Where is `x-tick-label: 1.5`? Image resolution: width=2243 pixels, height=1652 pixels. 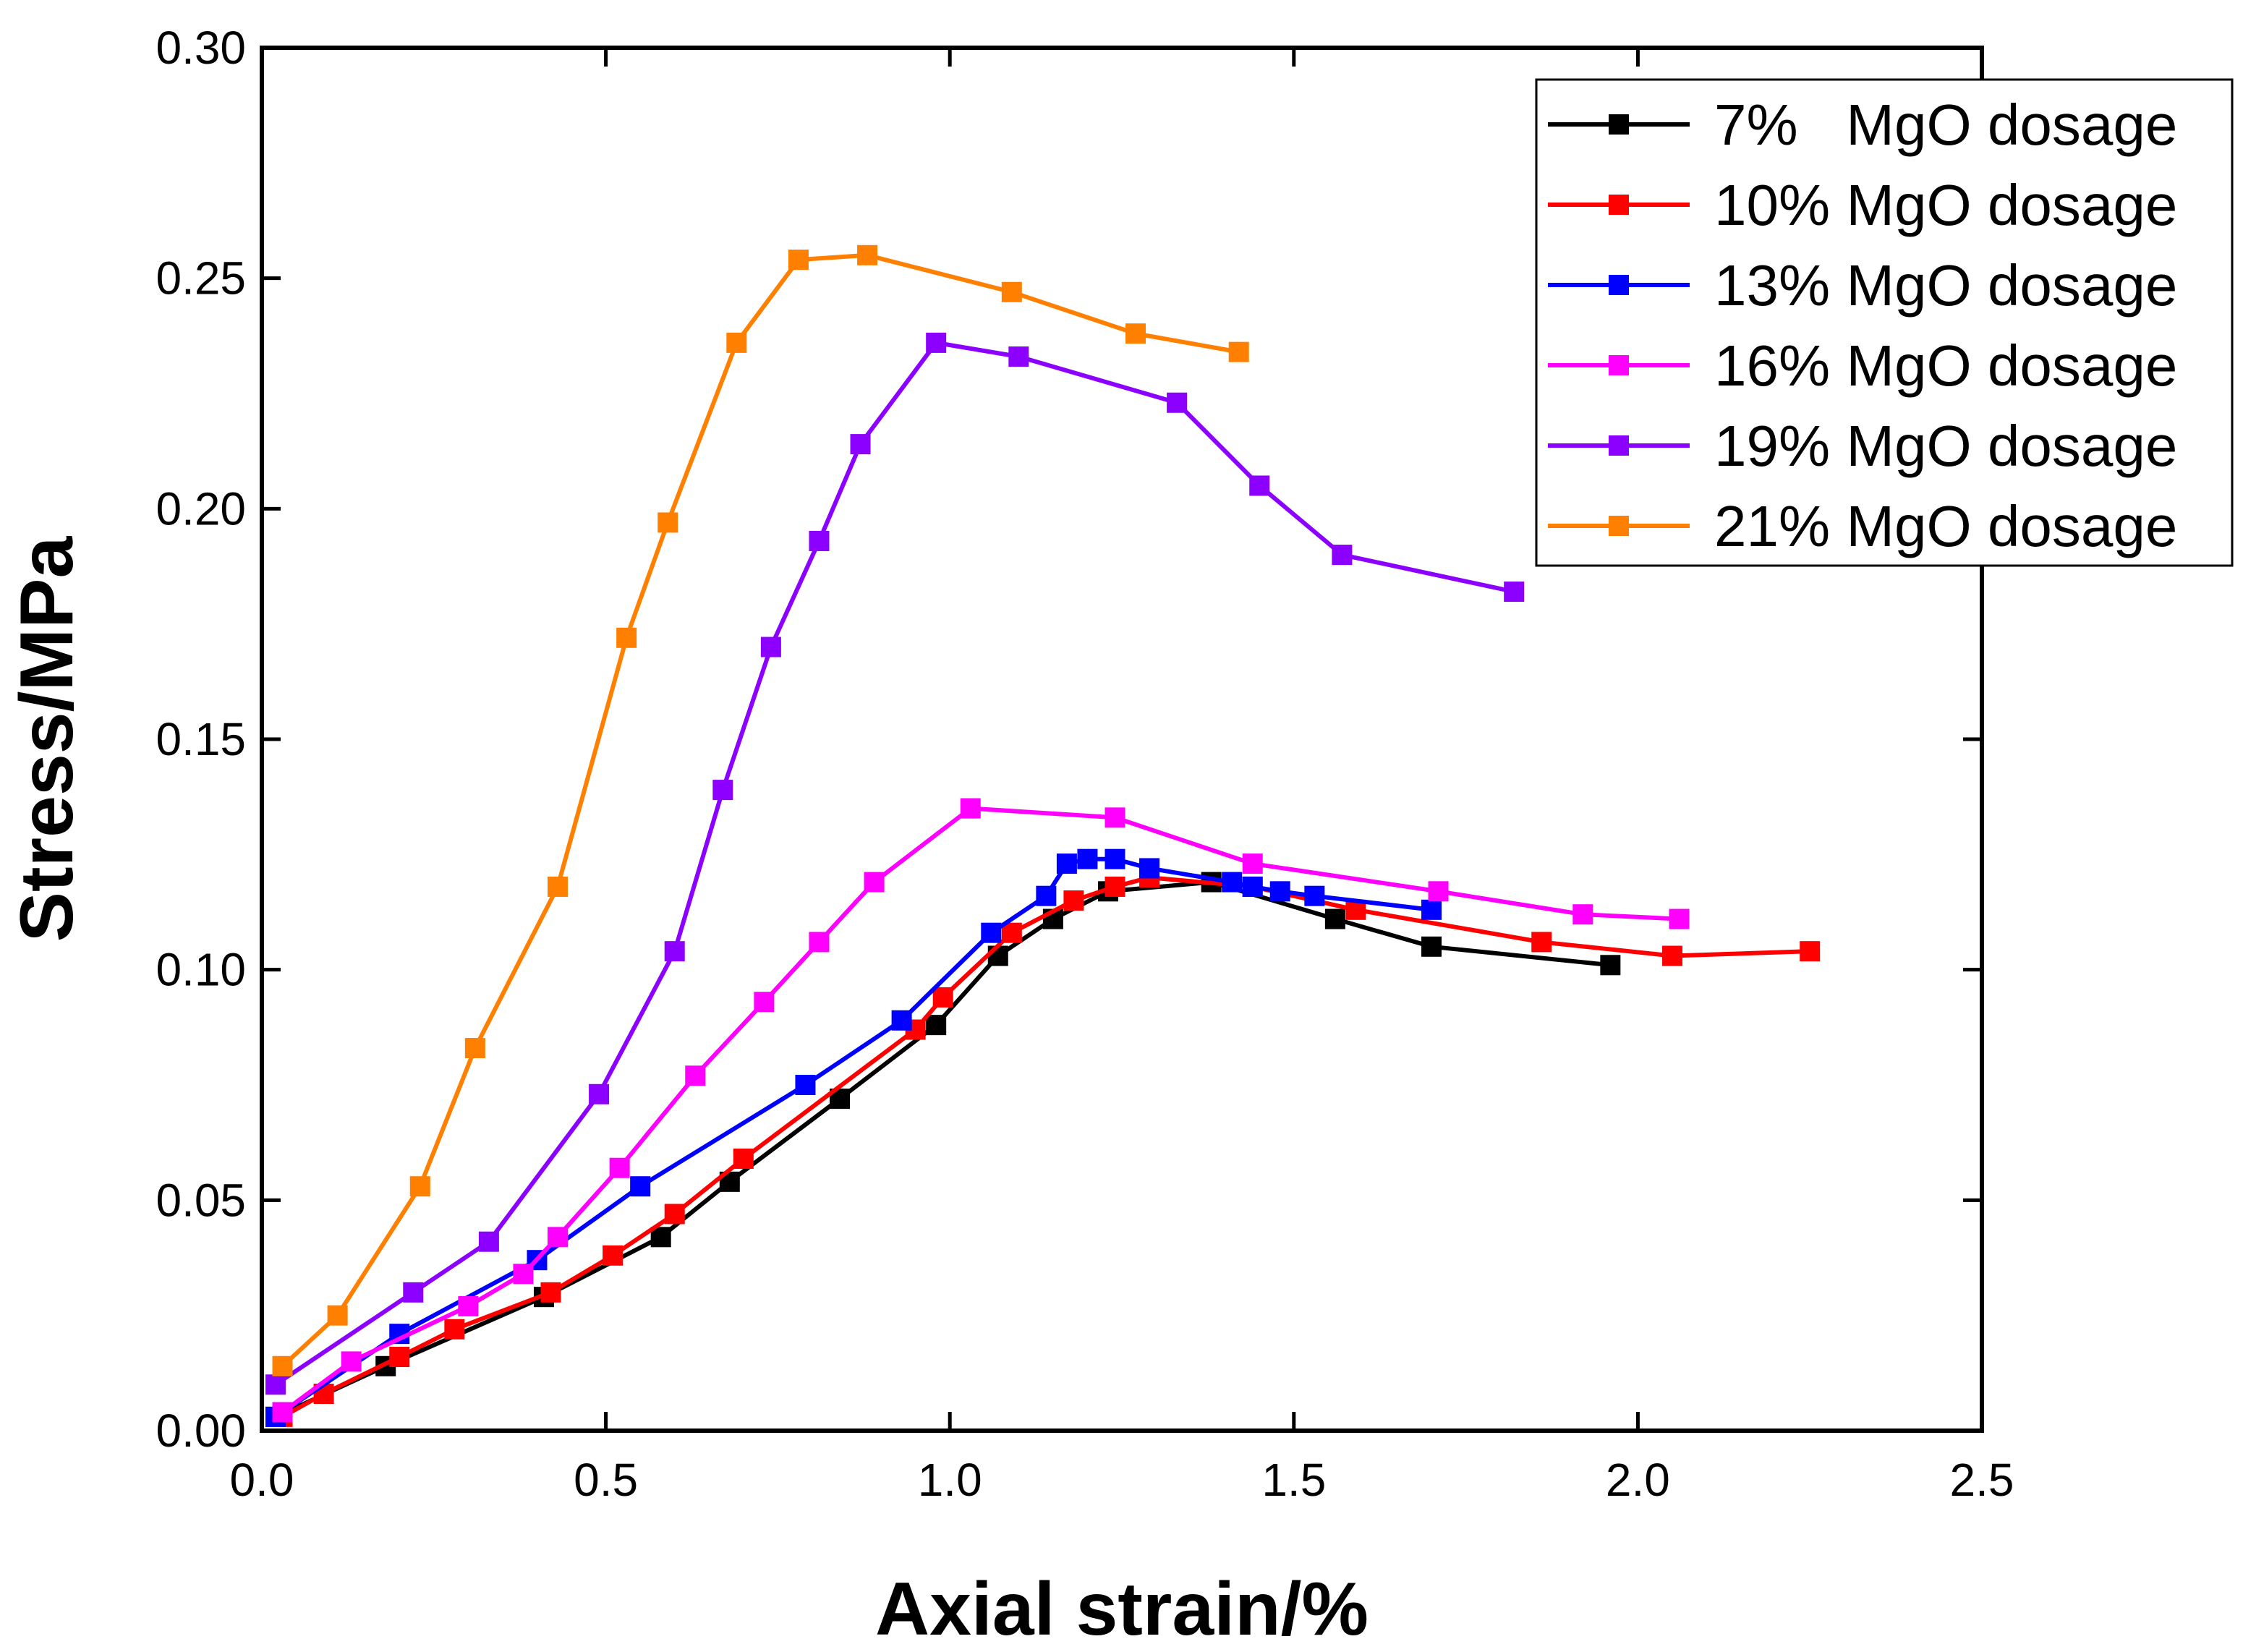 x-tick-label: 1.5 is located at coordinates (1293, 1480).